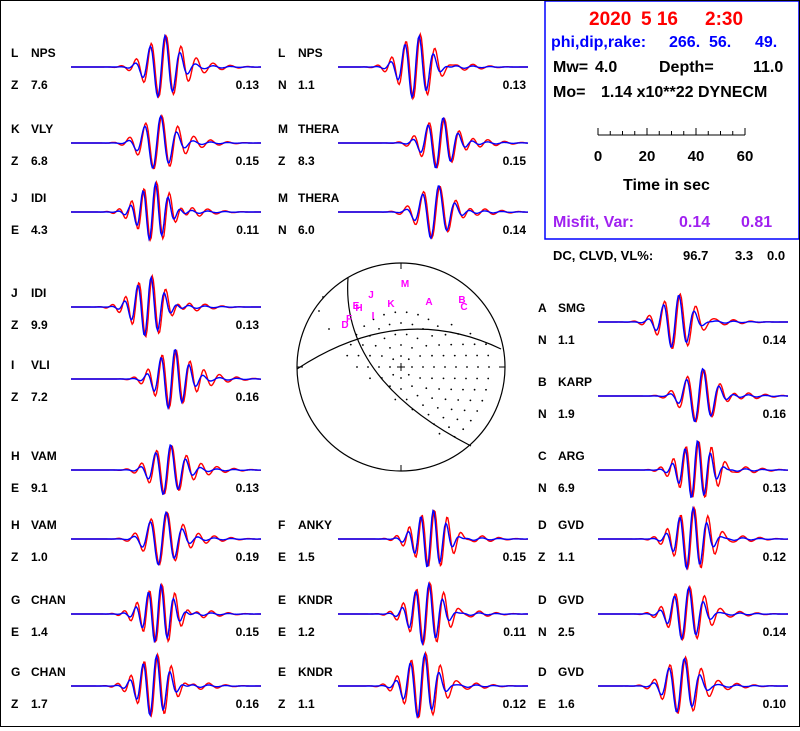 The width and height of the screenshot is (800, 731). I want to click on trace-panel-chan-z: G CHAN Z 1.7 0.16, so click(136, 685).